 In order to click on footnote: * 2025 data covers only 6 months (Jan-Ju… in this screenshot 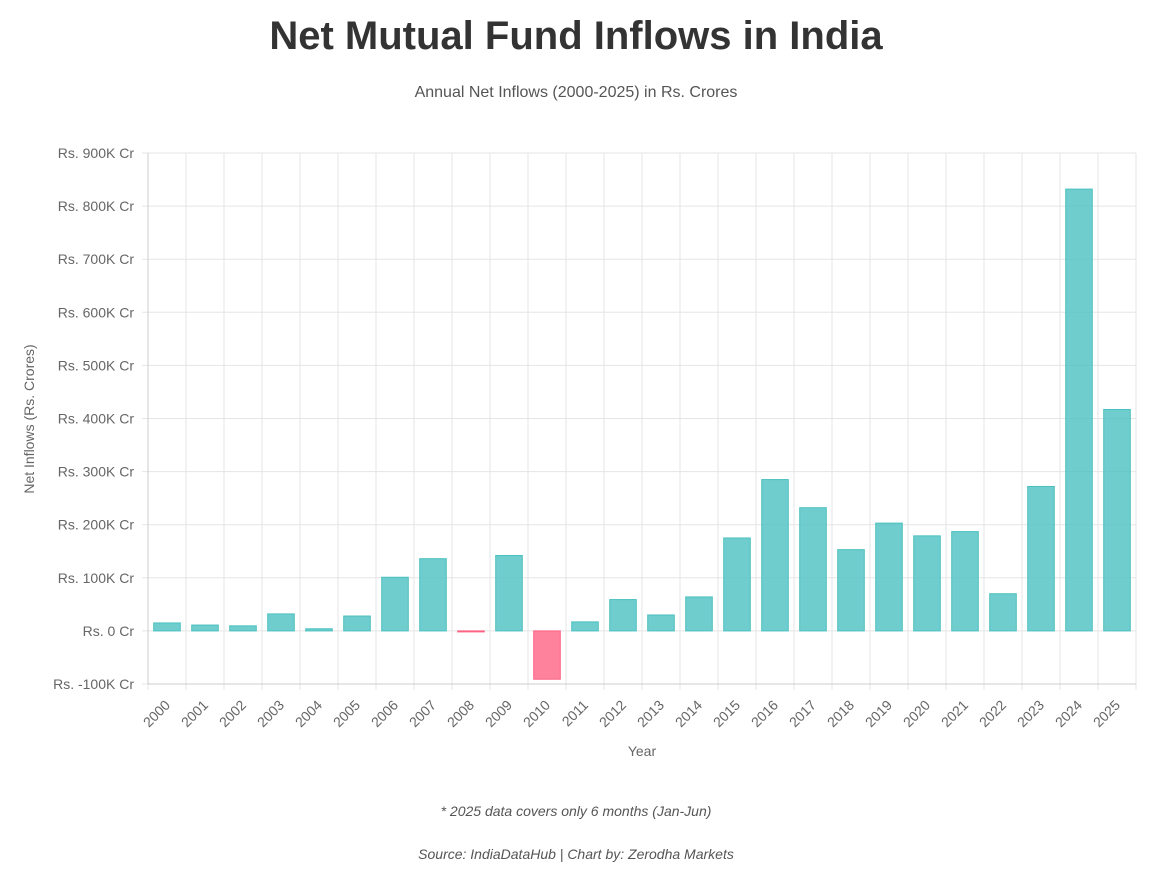, I will do `click(576, 811)`.